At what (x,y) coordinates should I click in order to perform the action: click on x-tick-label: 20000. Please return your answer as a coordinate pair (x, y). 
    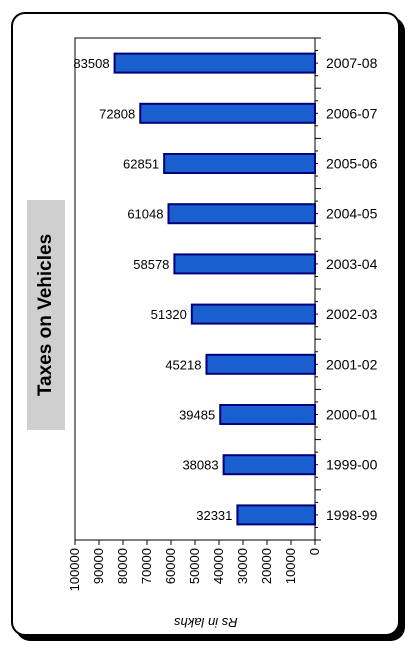
    Looking at the image, I should click on (266, 566).